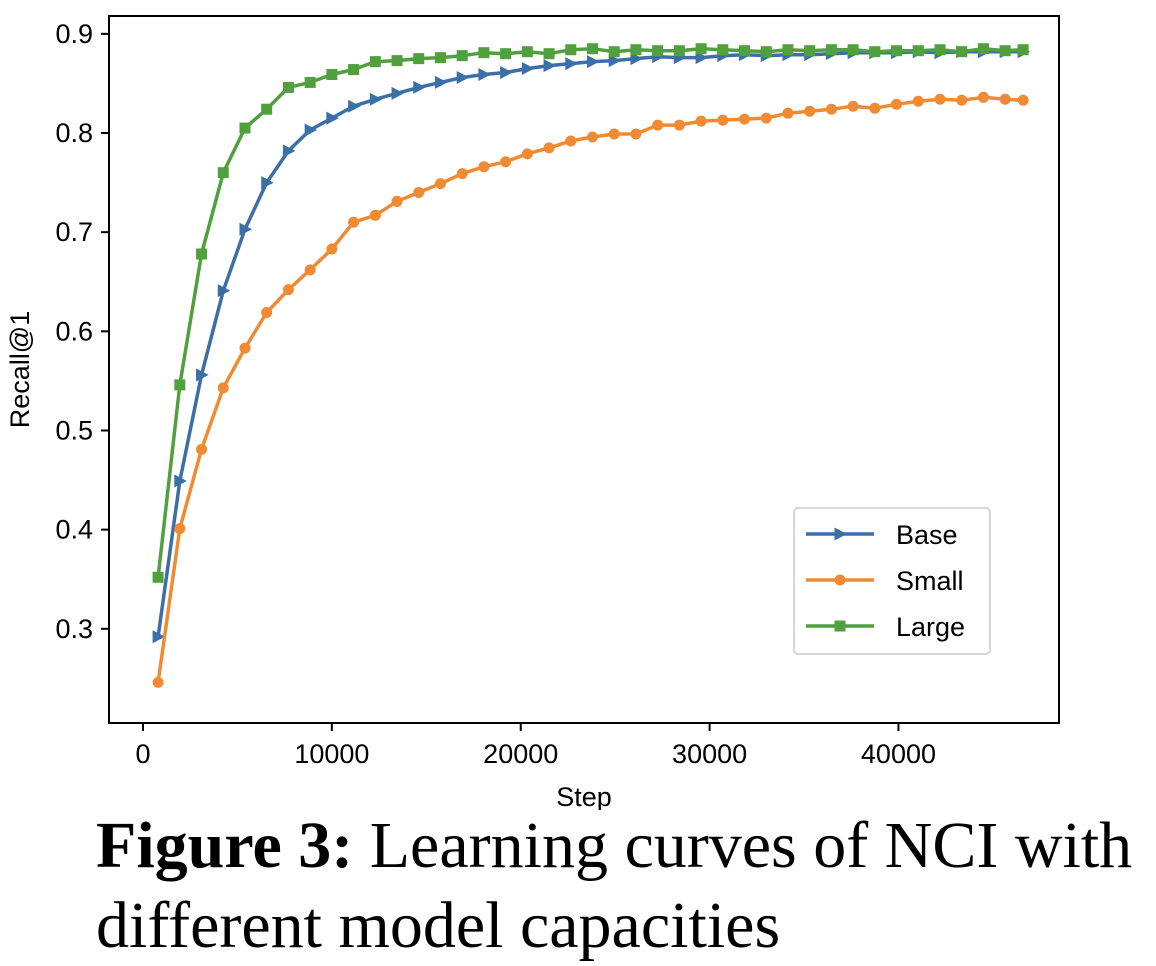 The height and width of the screenshot is (966, 1156). Describe the element at coordinates (535, 746) in the screenshot. I see `x-axis: 0 10000 20000 30000 40000` at that location.